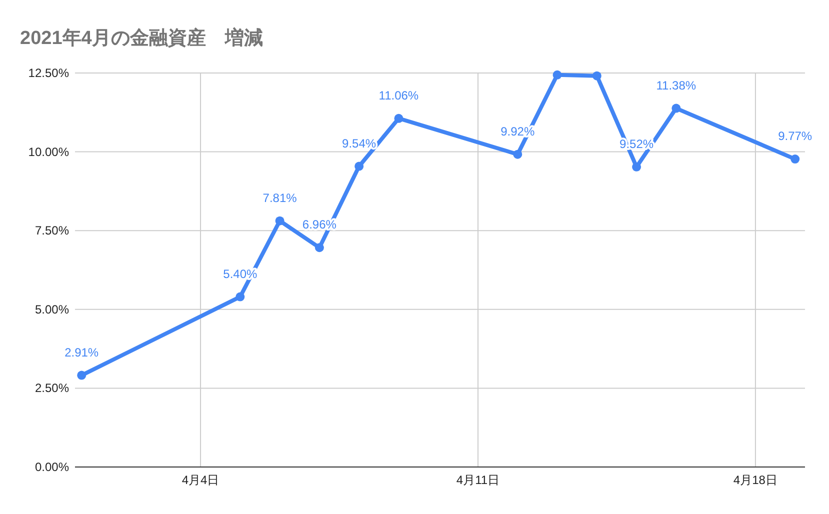  Describe the element at coordinates (398, 95) in the screenshot. I see `data-label: 11.06%` at that location.